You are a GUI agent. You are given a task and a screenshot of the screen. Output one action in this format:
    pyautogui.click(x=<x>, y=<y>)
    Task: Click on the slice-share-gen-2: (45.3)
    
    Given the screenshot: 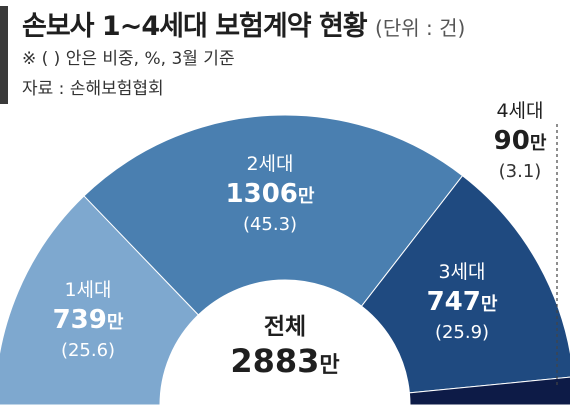 What is the action you would take?
    pyautogui.click(x=270, y=224)
    